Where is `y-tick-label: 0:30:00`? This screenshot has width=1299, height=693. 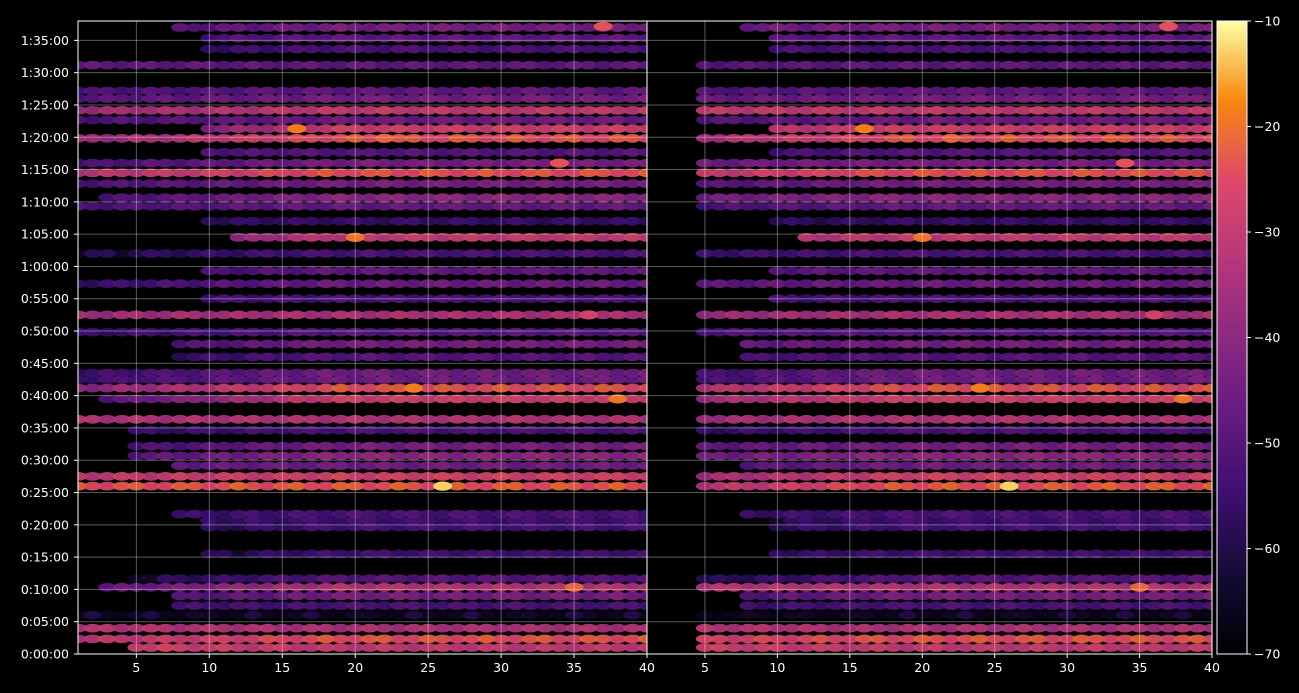
y-tick-label: 0:30:00 is located at coordinates (45, 460).